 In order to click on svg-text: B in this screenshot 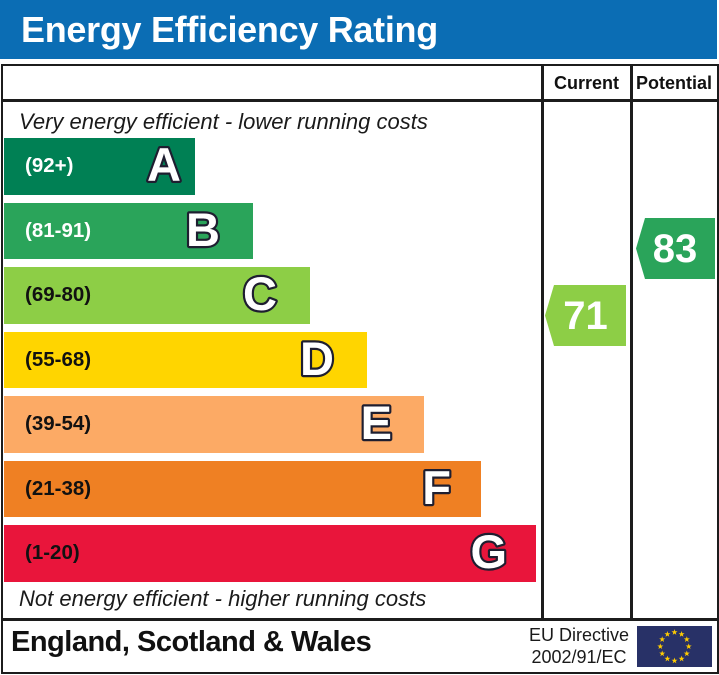, I will do `click(203, 229)`.